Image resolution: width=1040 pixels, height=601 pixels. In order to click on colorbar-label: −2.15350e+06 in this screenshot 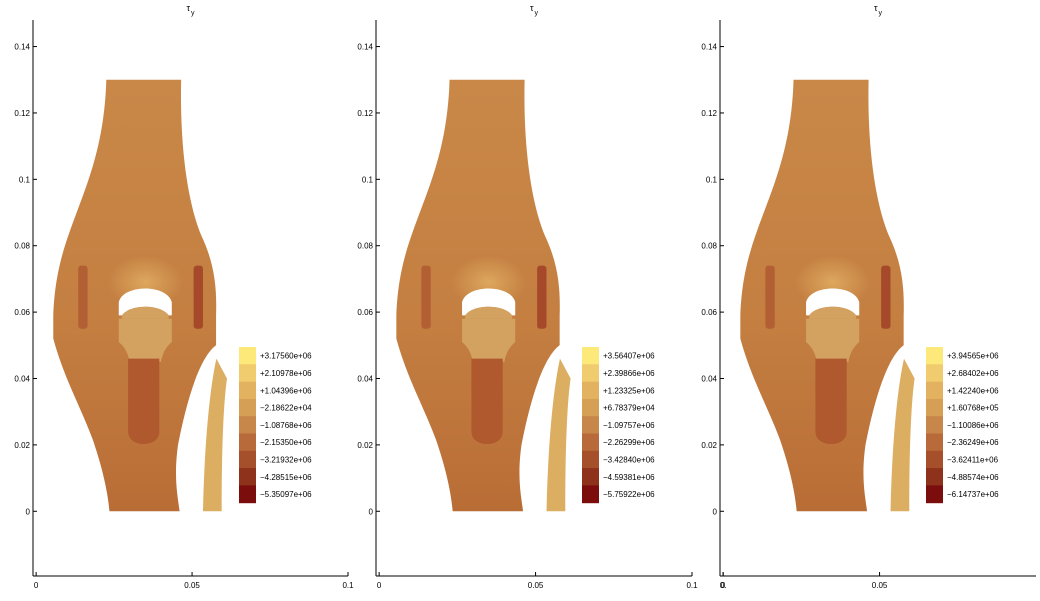, I will do `click(286, 442)`.